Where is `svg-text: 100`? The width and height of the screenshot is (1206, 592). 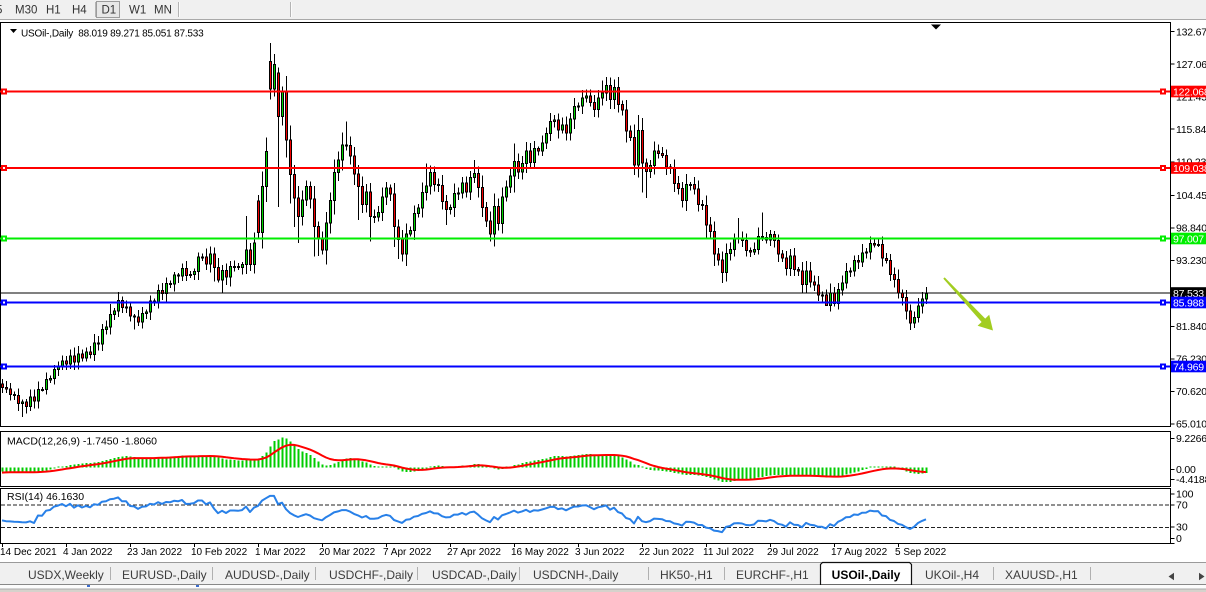 svg-text: 100 is located at coordinates (1185, 495).